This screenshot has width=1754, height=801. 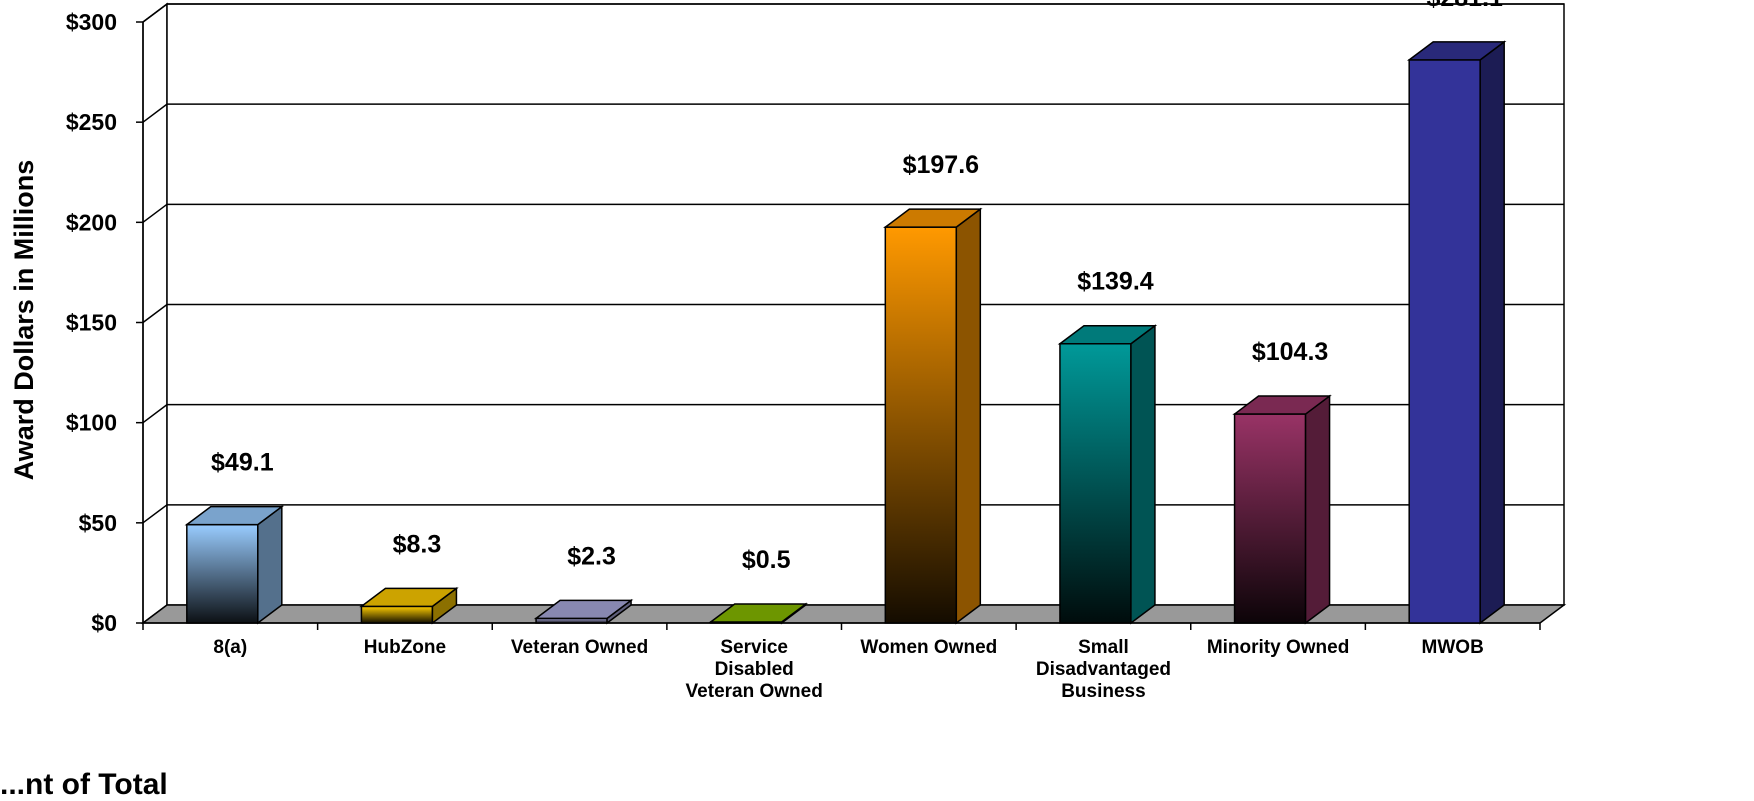 I want to click on y-tick-label: $100, so click(x=91, y=423).